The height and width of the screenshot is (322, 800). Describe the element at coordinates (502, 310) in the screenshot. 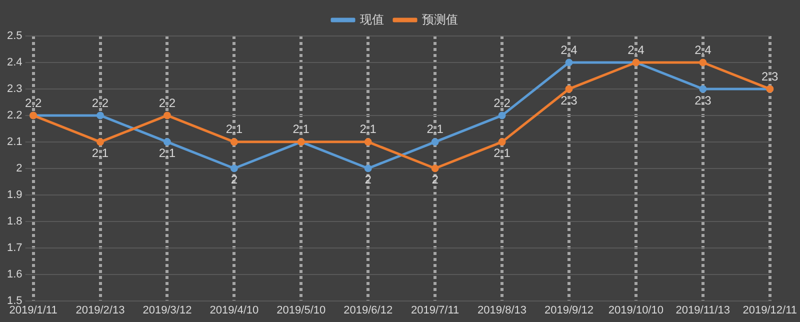

I see `x-tick-label: 2019/8/13` at that location.